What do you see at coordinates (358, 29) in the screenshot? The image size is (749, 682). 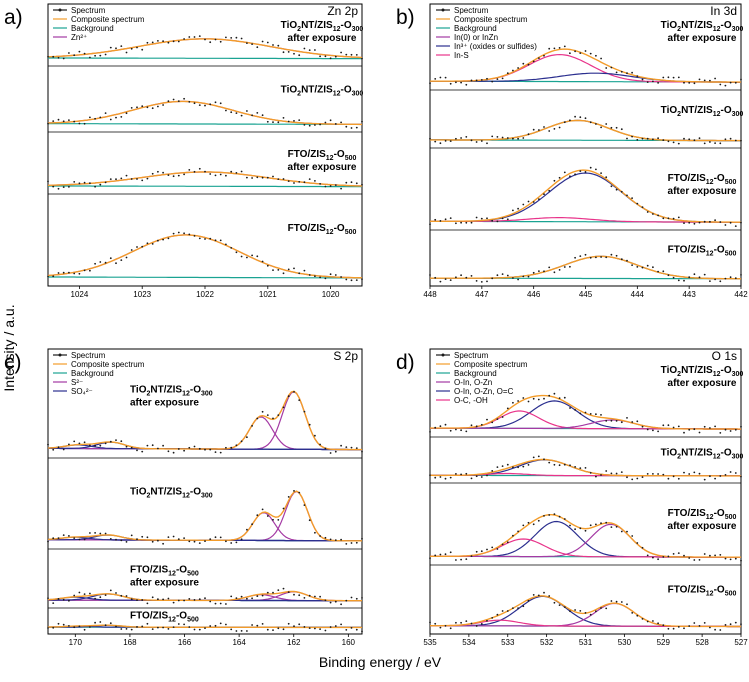 I see `sample-label-part: 300` at bounding box center [358, 29].